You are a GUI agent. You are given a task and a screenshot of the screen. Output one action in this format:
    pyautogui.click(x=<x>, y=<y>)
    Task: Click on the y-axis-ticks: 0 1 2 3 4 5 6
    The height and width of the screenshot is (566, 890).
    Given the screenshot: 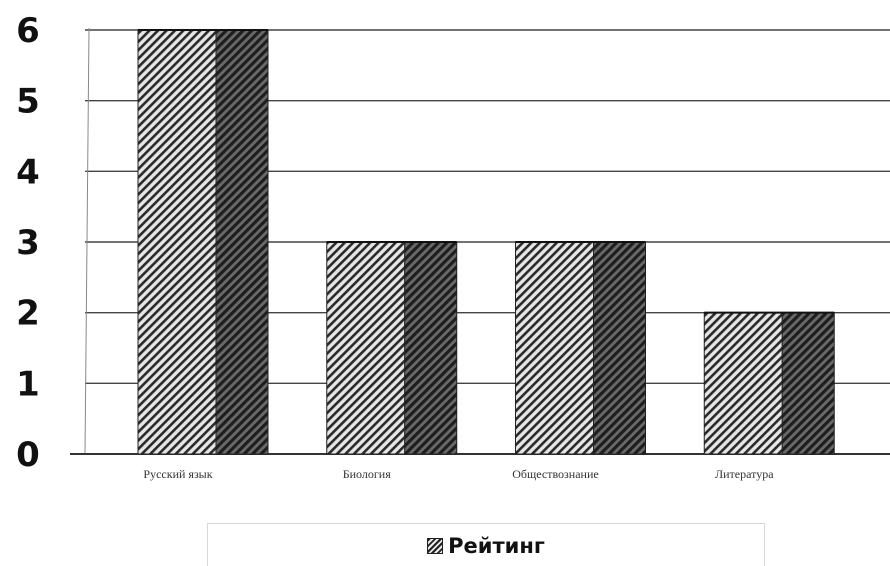 What is the action you would take?
    pyautogui.click(x=28, y=243)
    